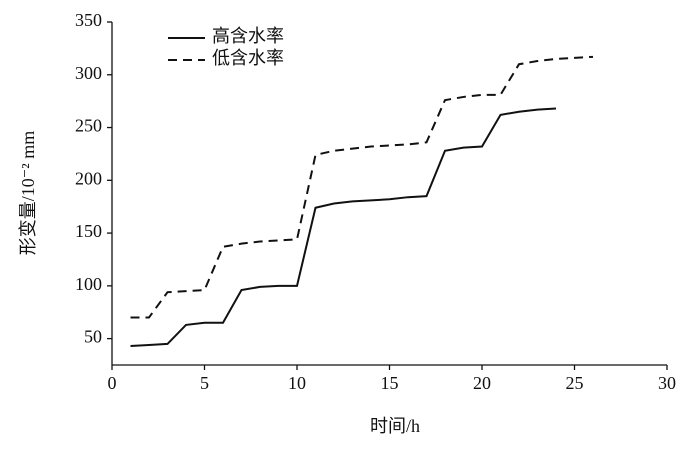  What do you see at coordinates (88, 178) in the screenshot?
I see `y-tick-label: 200` at bounding box center [88, 178].